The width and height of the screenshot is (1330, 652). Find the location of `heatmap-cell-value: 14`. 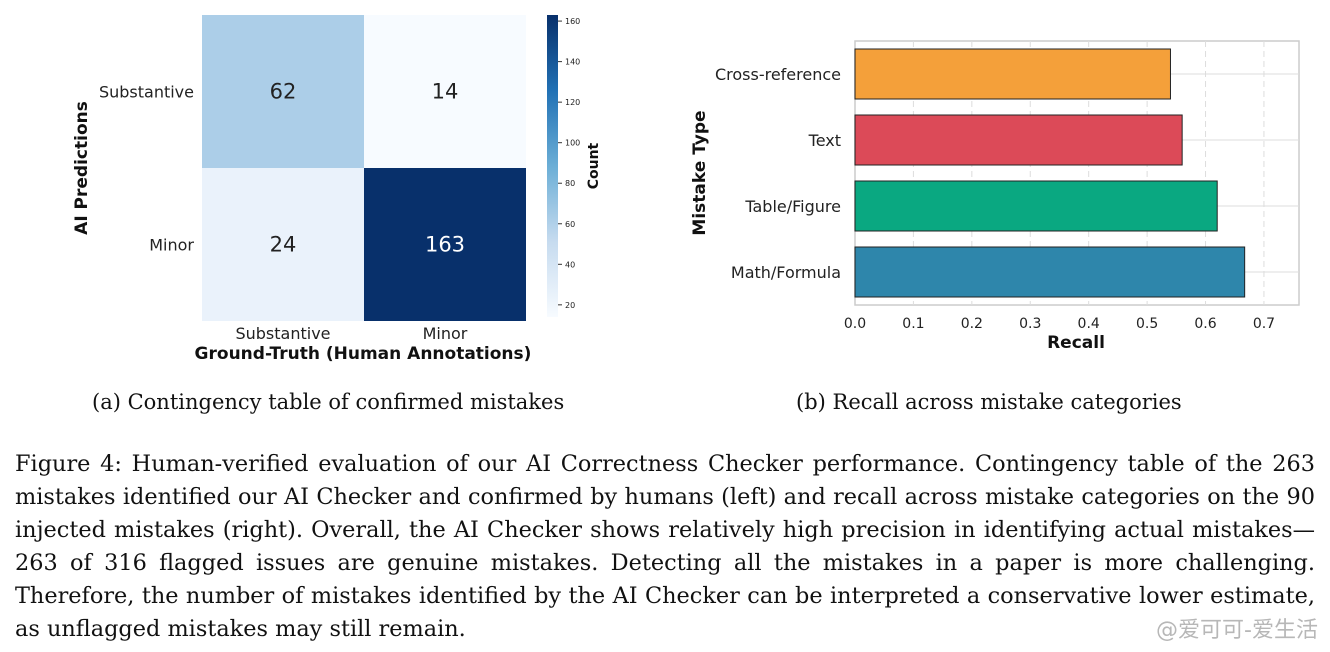

heatmap-cell-value: 14 is located at coordinates (445, 92).